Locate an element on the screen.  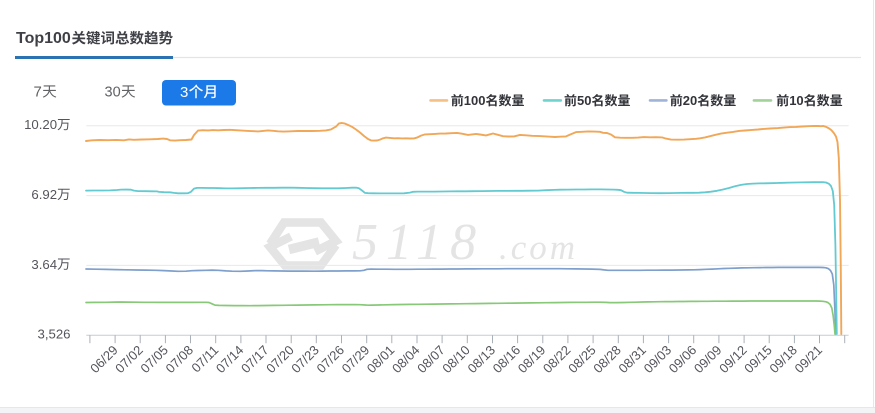
svg-text: 50 is located at coordinates (584, 100).